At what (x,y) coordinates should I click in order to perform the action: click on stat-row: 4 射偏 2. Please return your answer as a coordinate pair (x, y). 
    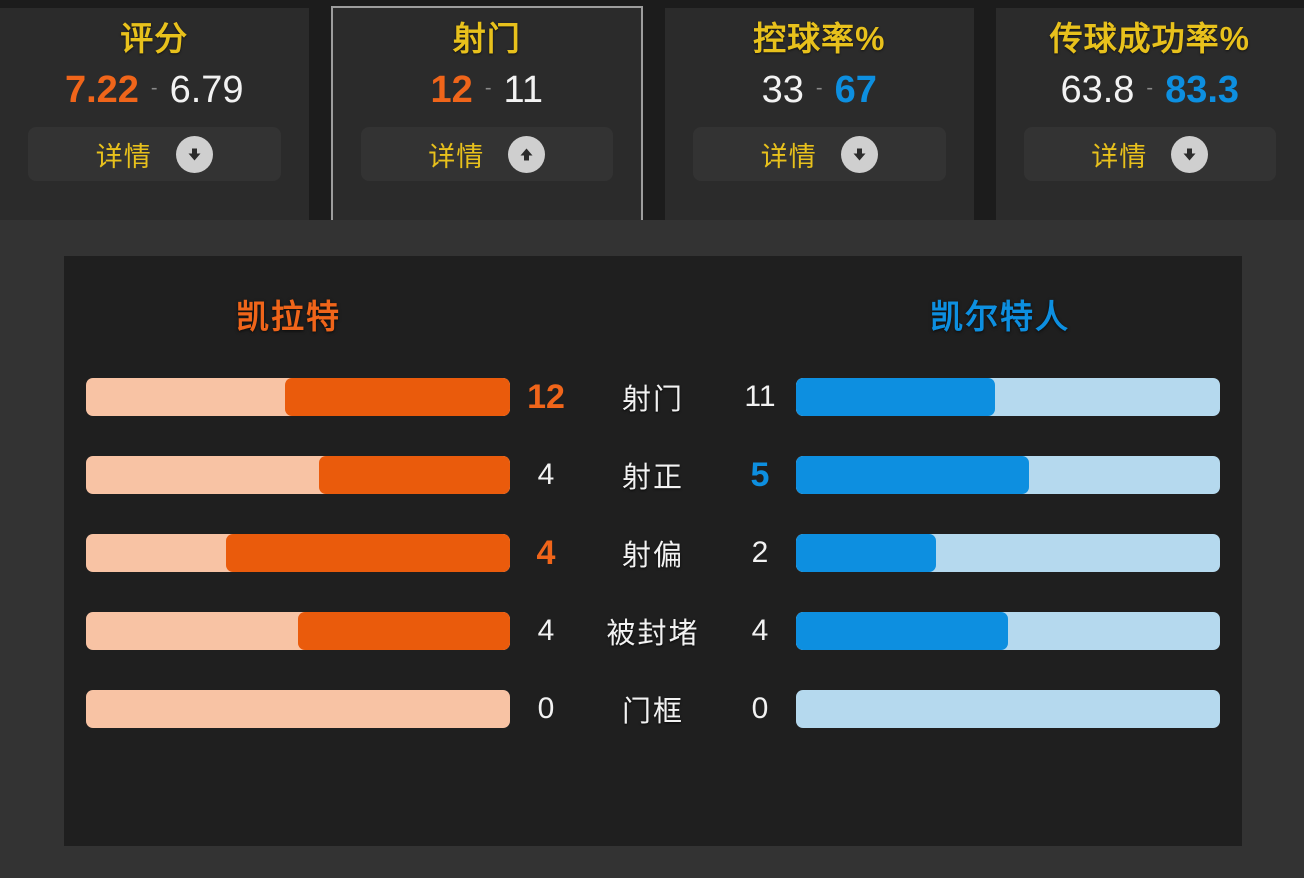
    Looking at the image, I should click on (653, 553).